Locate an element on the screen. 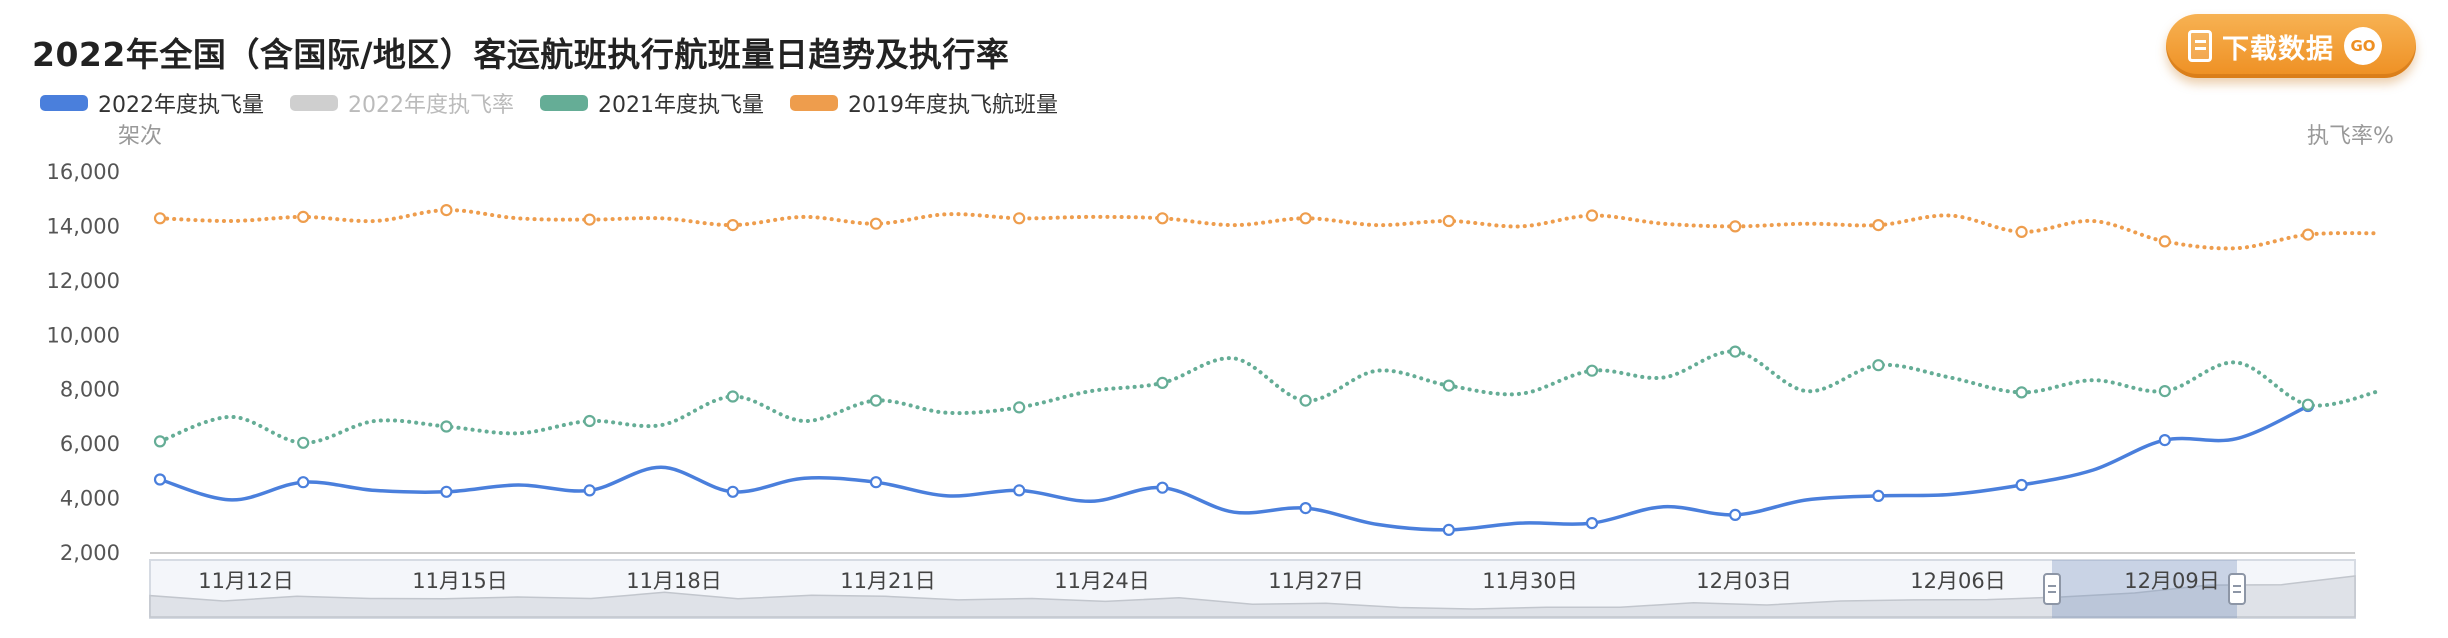  zoom-handle-left is located at coordinates (2052, 589).